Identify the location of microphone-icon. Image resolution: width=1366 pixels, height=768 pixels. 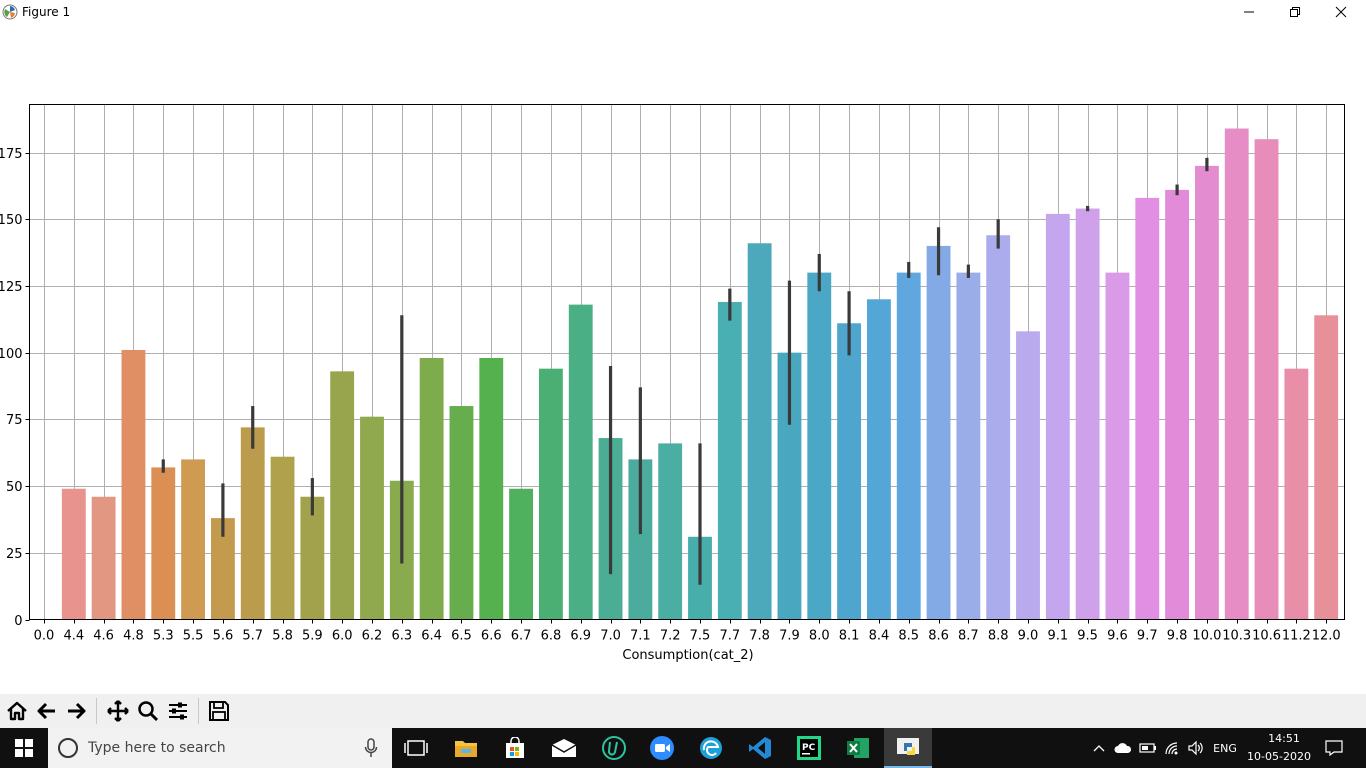
(371, 748).